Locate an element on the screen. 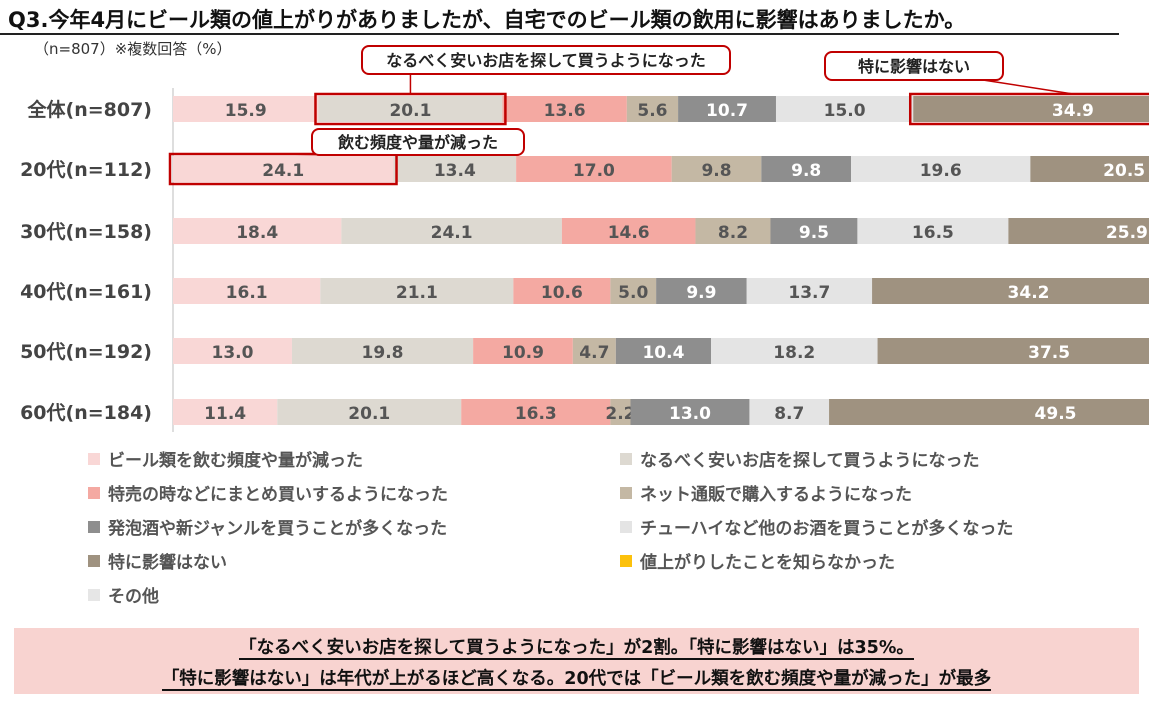 Image resolution: width=1149 pixels, height=702 pixels. data-label: 20.5 is located at coordinates (1124, 171).